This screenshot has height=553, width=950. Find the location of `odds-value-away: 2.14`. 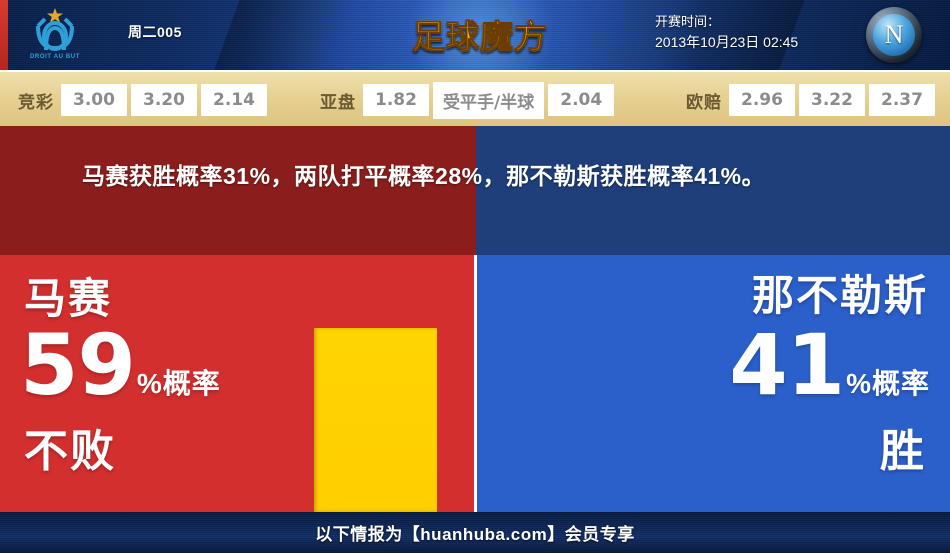

odds-value-away: 2.14 is located at coordinates (234, 100).